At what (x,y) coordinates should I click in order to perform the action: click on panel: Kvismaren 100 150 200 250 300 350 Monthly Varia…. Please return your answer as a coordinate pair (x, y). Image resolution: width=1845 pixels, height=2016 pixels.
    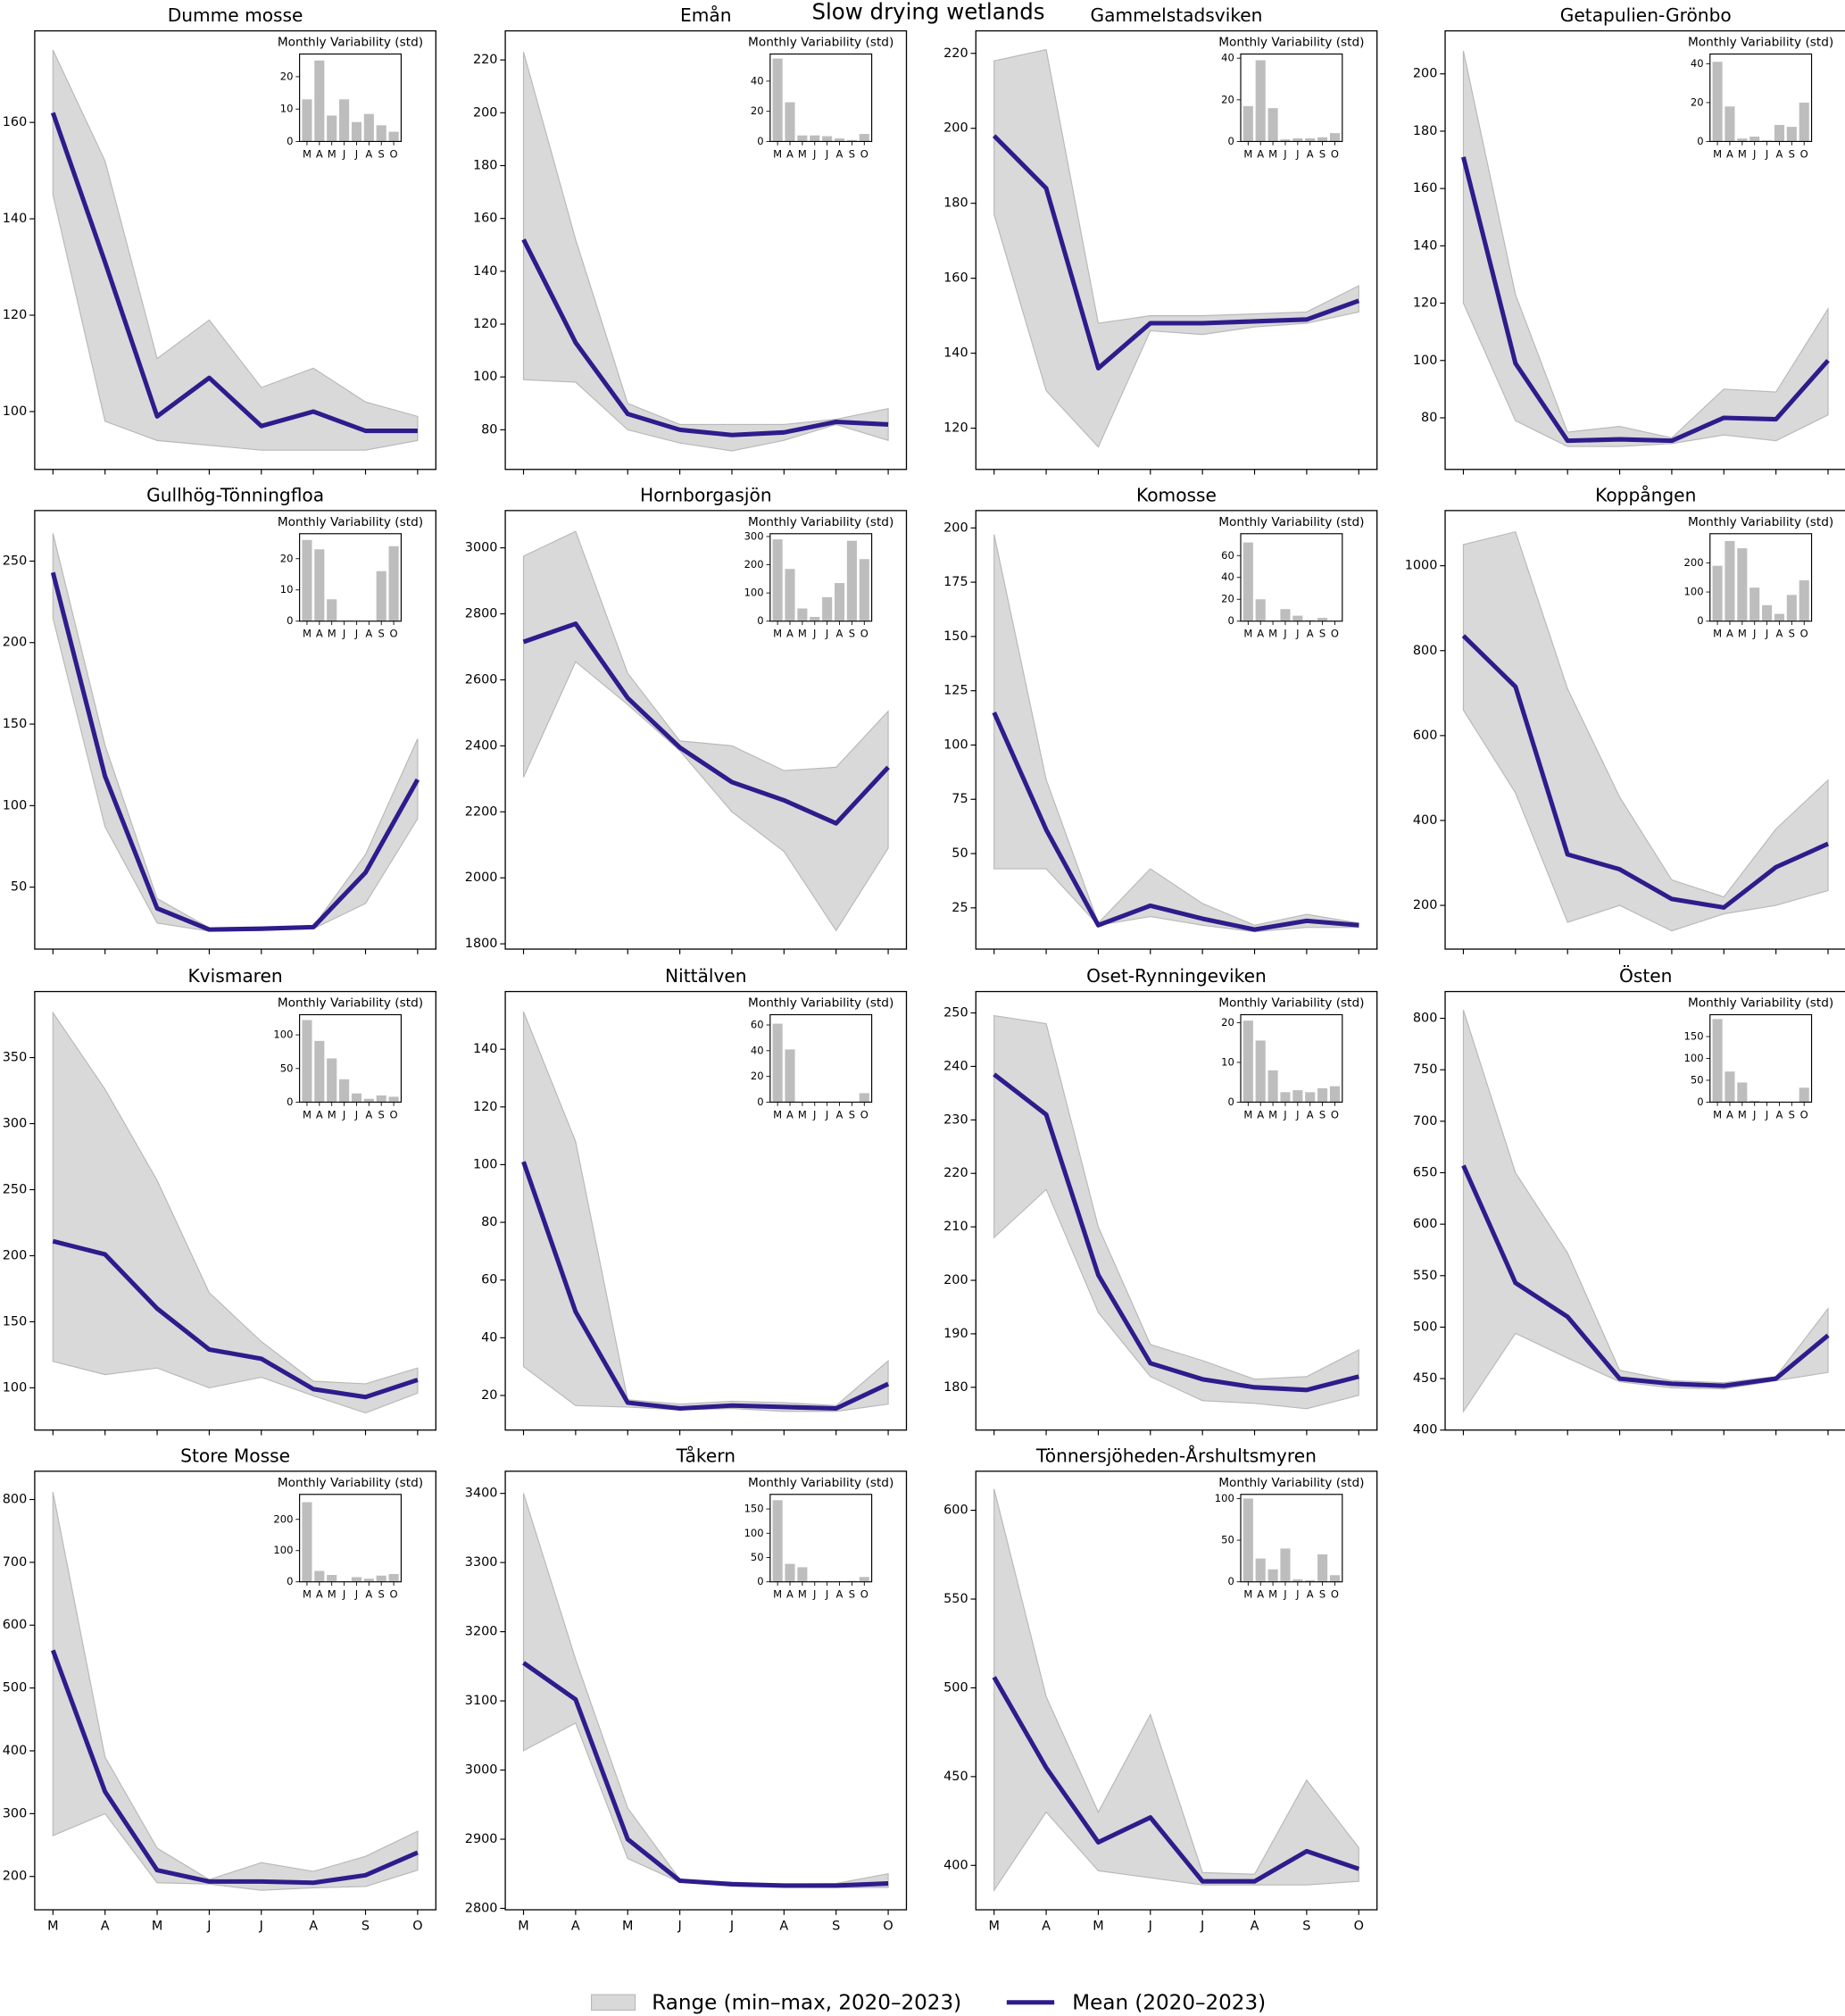
    Looking at the image, I should click on (219, 1200).